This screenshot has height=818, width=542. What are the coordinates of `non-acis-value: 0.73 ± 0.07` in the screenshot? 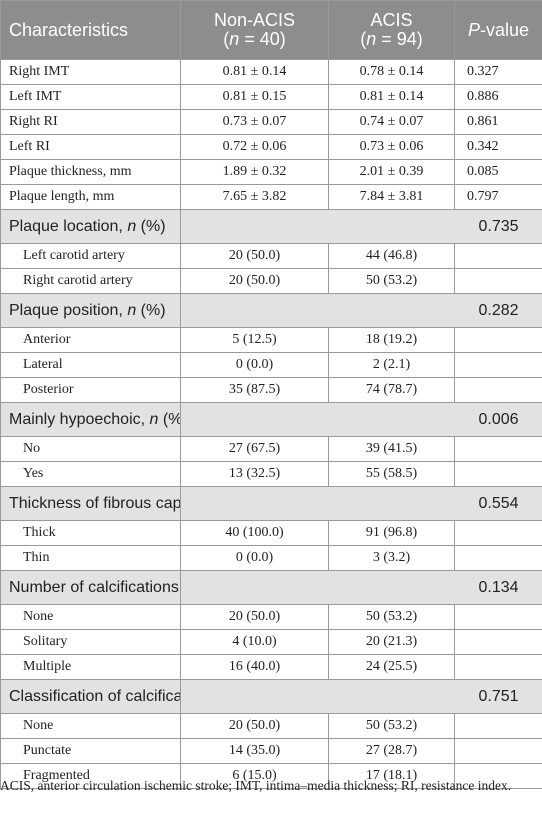 It's located at (254, 122).